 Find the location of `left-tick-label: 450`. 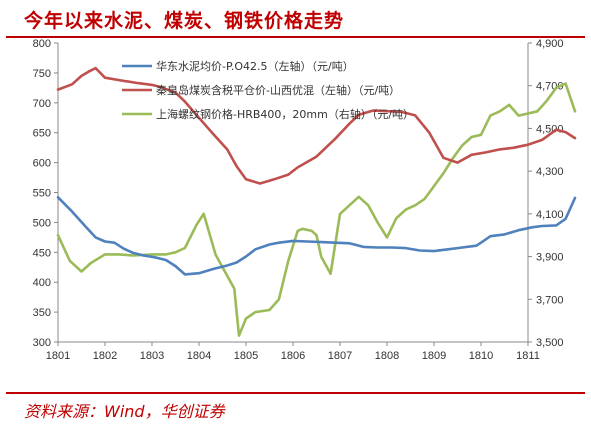

left-tick-label: 450 is located at coordinates (42, 253).